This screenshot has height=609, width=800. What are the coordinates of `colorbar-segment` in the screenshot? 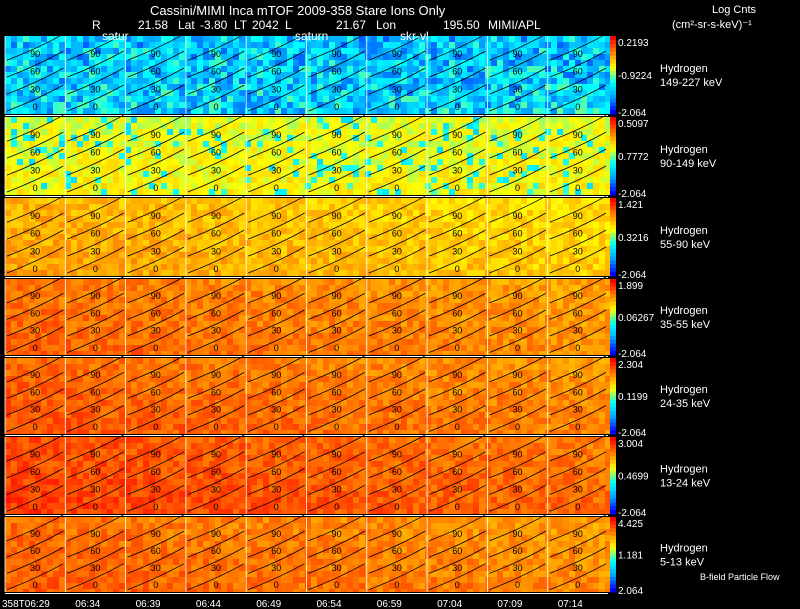 It's located at (613, 227).